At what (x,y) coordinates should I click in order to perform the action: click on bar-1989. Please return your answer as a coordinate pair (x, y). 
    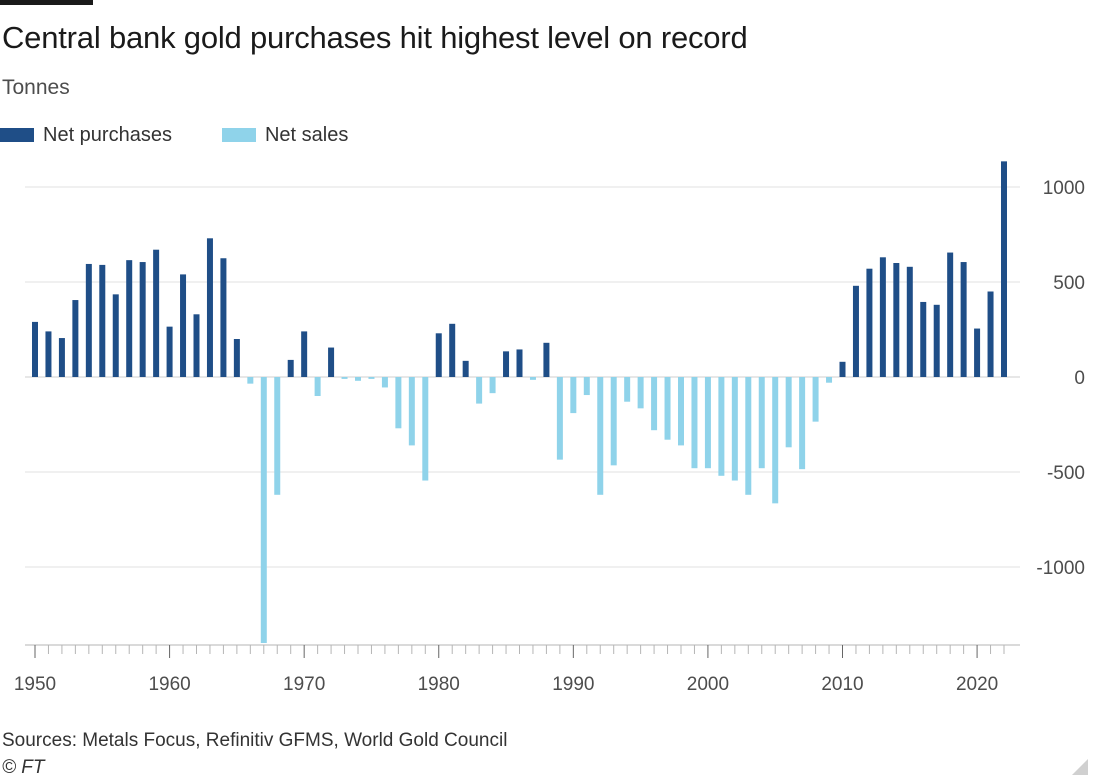
    Looking at the image, I should click on (559, 418).